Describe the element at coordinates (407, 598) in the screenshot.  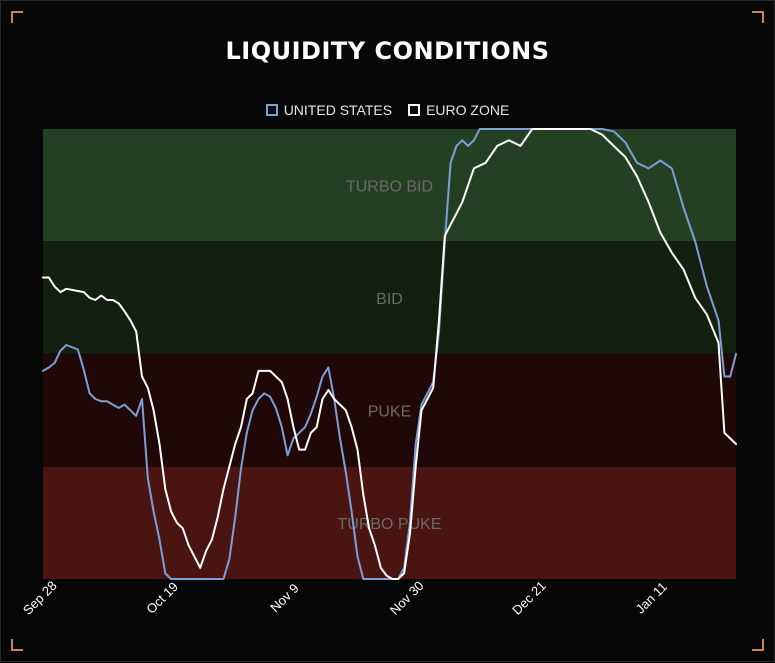
I see `x-tick-label: Nov 30` at that location.